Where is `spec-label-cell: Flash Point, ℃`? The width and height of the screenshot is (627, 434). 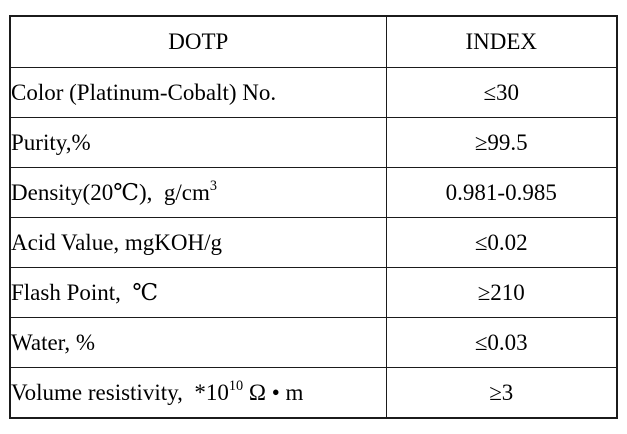
spec-label-cell: Flash Point, ℃ is located at coordinates (198, 292).